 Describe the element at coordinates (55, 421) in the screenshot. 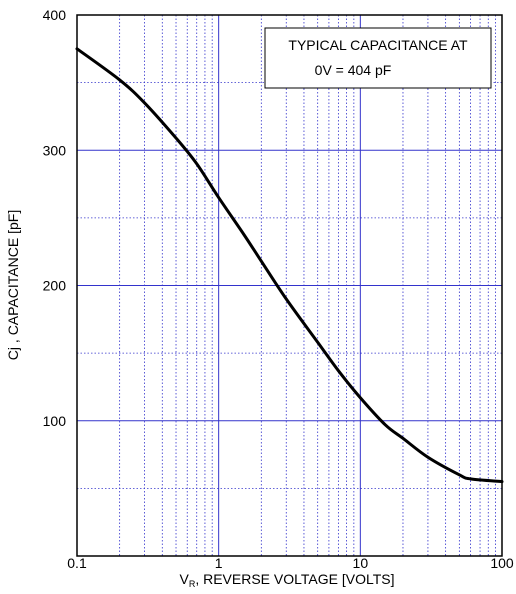

I see `y-tick-label: 100` at that location.